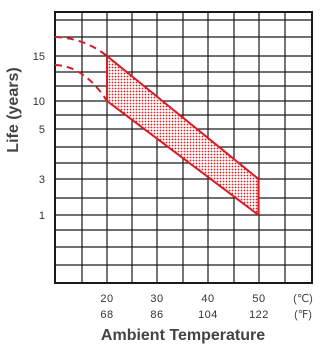  What do you see at coordinates (207, 299) in the screenshot?
I see `x-tick-c-40: 40` at bounding box center [207, 299].